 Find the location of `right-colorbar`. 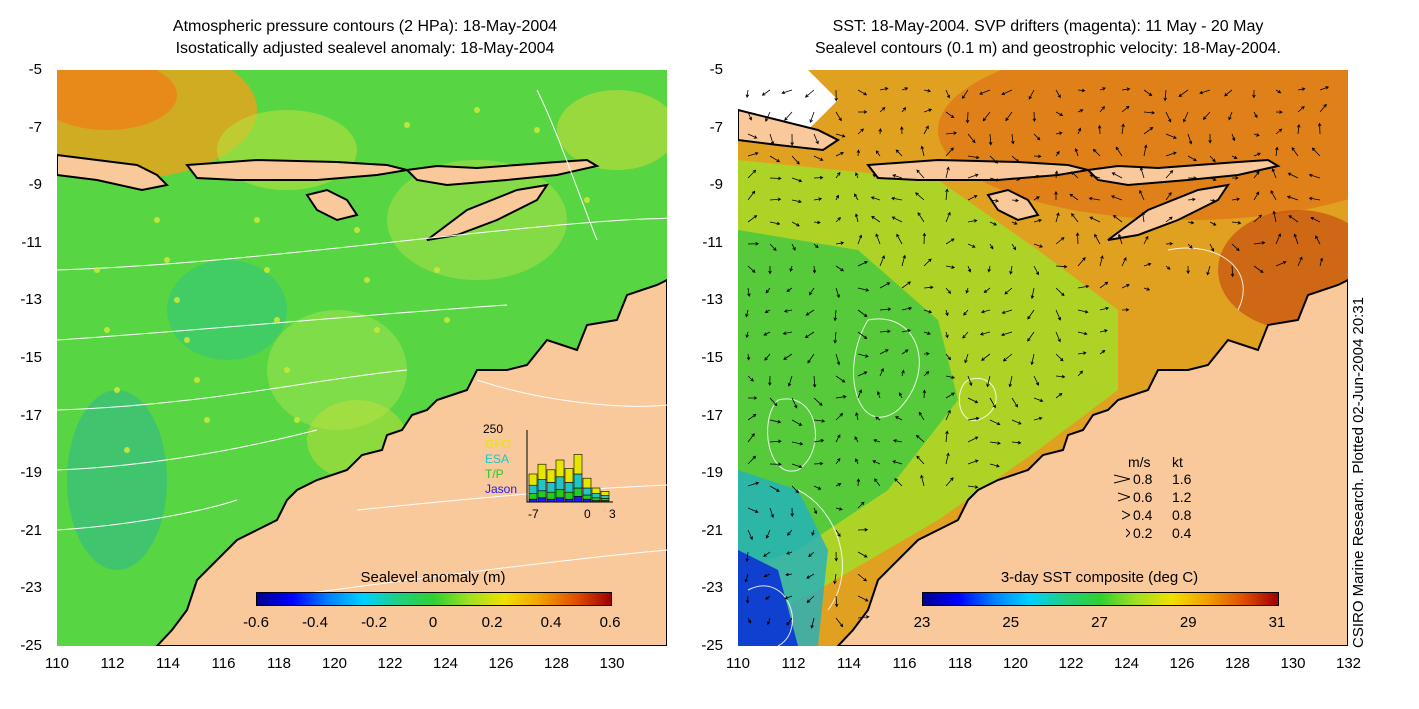

right-colorbar is located at coordinates (1100, 599).